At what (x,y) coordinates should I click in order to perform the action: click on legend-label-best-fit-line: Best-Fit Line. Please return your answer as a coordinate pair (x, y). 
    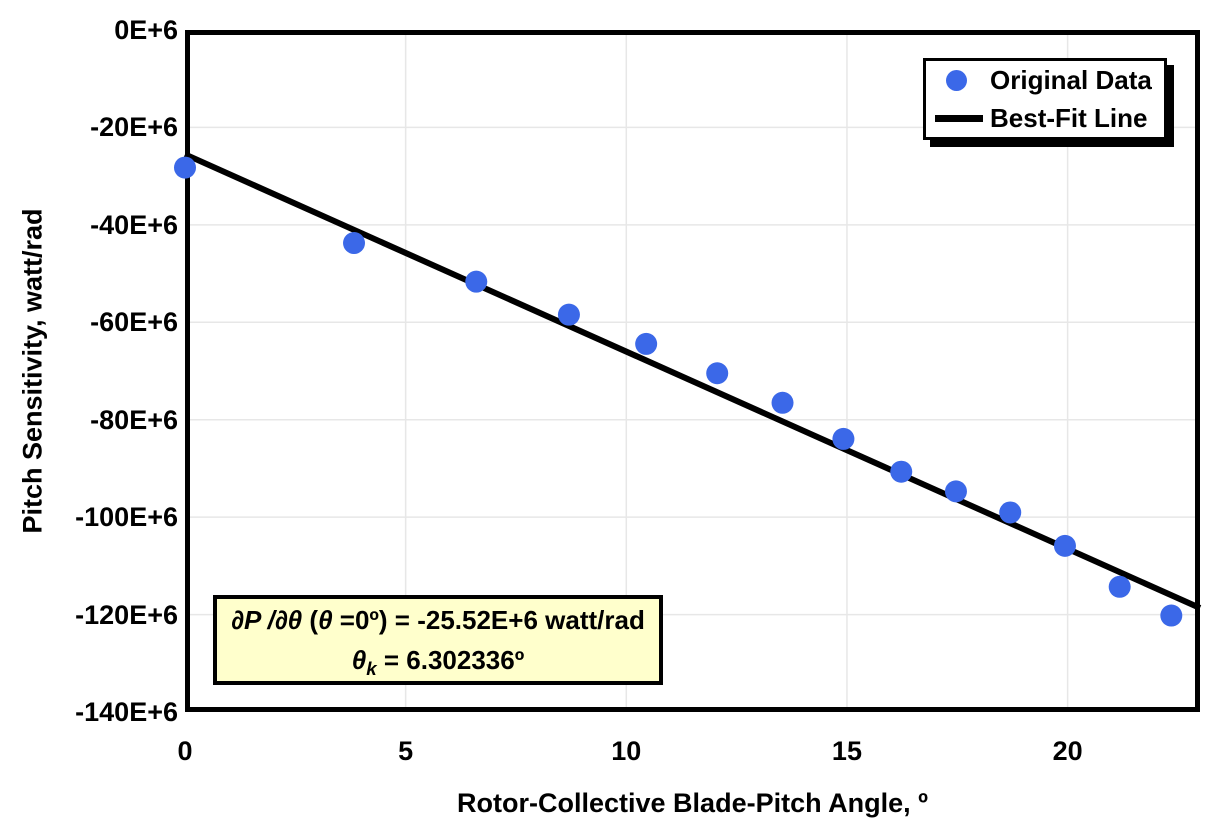
    Looking at the image, I should click on (1069, 117).